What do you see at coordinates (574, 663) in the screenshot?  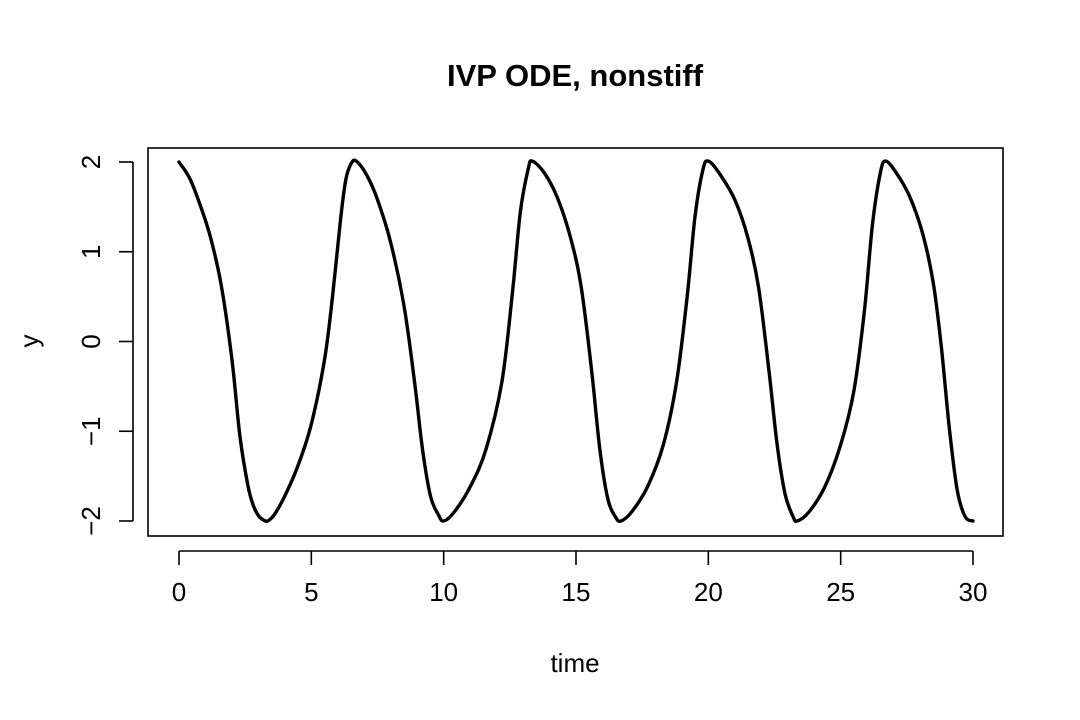 I see `x-axis-label: time` at bounding box center [574, 663].